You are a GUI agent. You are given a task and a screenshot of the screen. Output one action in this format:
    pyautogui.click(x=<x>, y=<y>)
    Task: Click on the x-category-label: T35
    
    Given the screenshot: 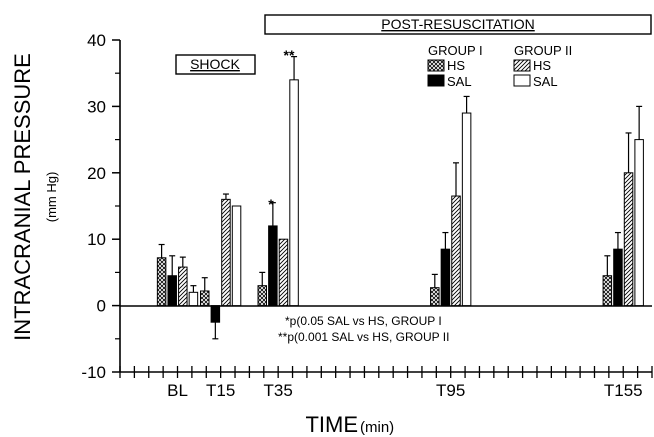 What is the action you would take?
    pyautogui.click(x=278, y=390)
    